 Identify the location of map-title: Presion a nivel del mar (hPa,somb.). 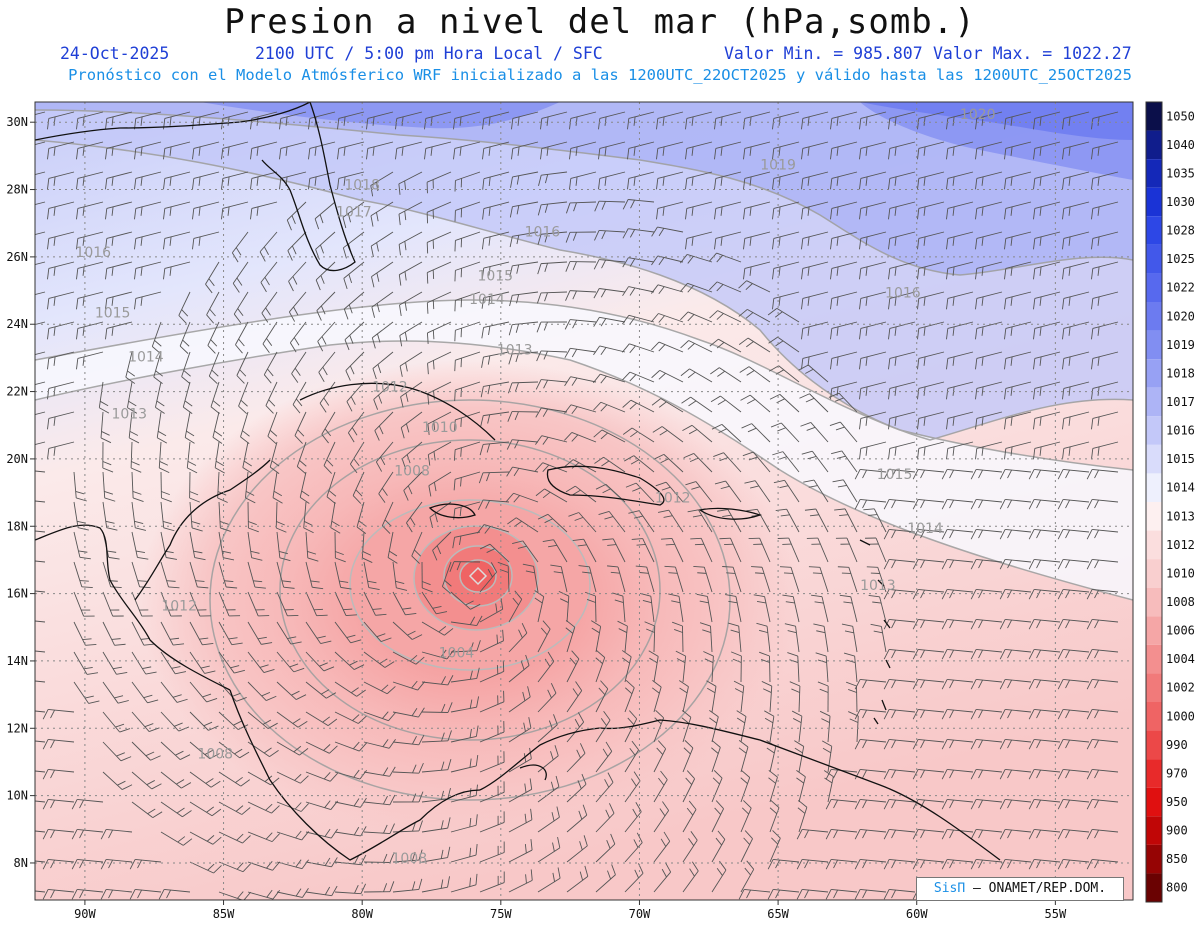
(600, 22).